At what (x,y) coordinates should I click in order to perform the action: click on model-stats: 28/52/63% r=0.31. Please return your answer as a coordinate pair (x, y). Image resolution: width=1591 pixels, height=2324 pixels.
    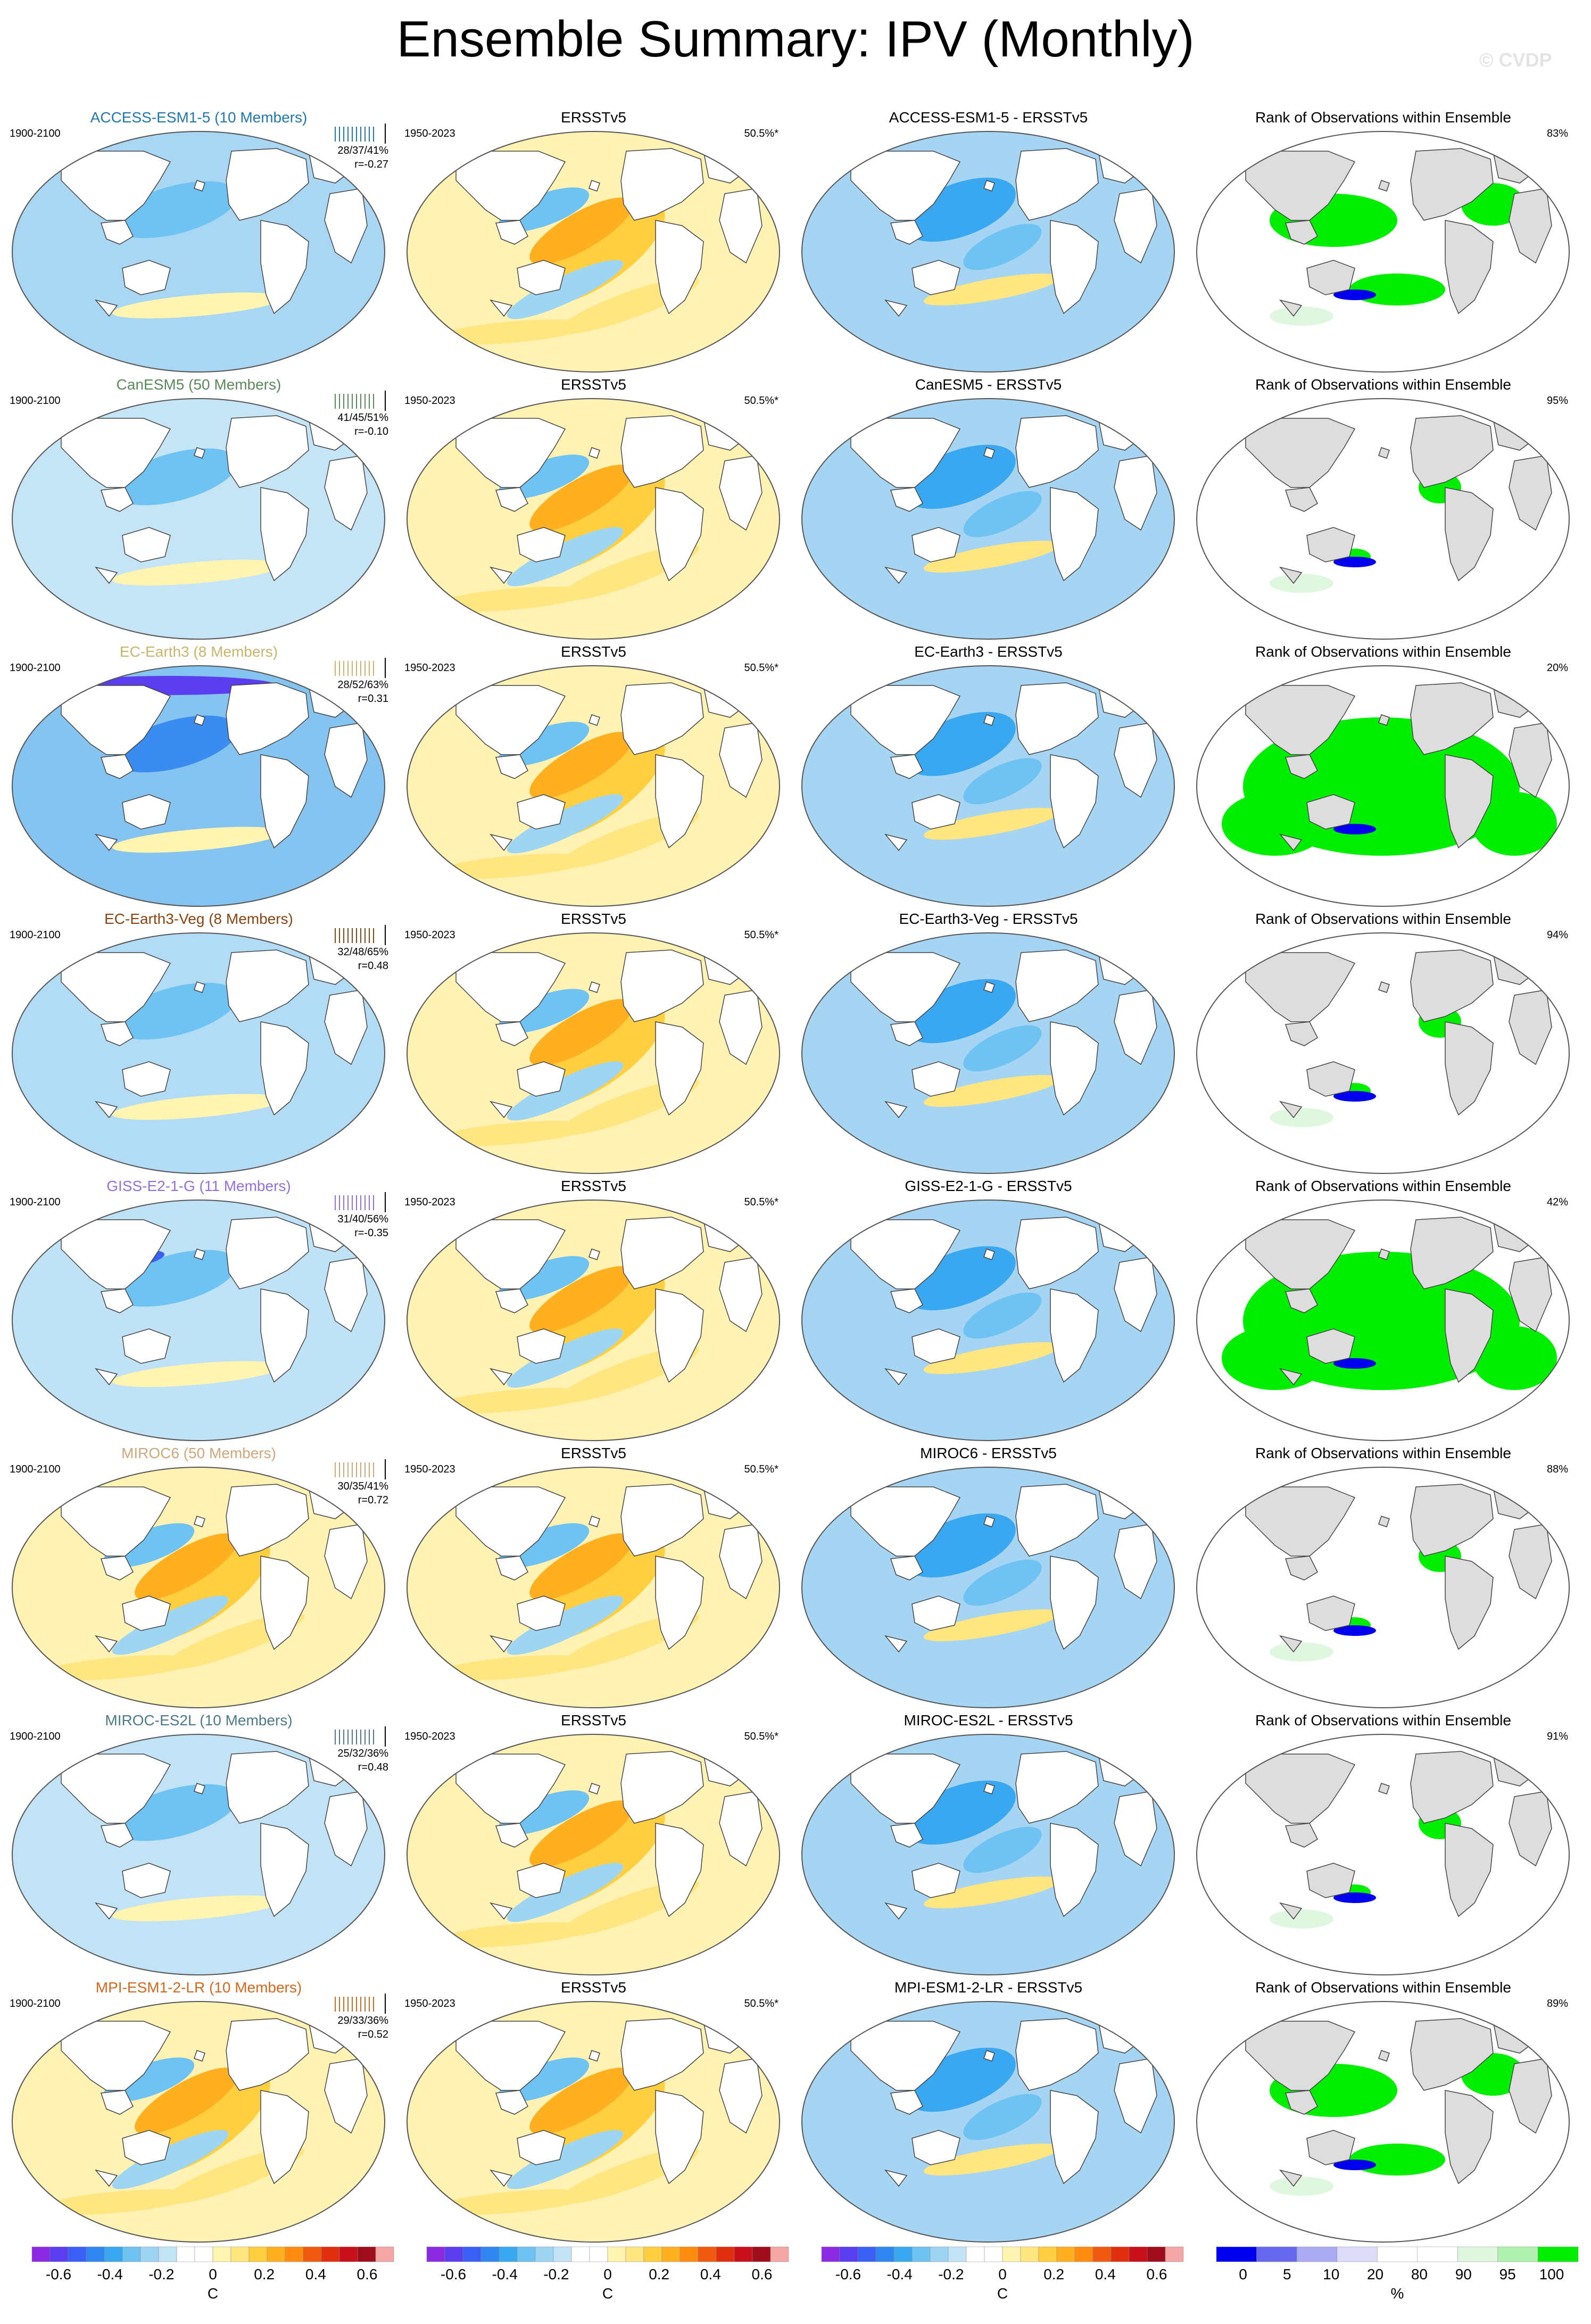
    Looking at the image, I should click on (345, 692).